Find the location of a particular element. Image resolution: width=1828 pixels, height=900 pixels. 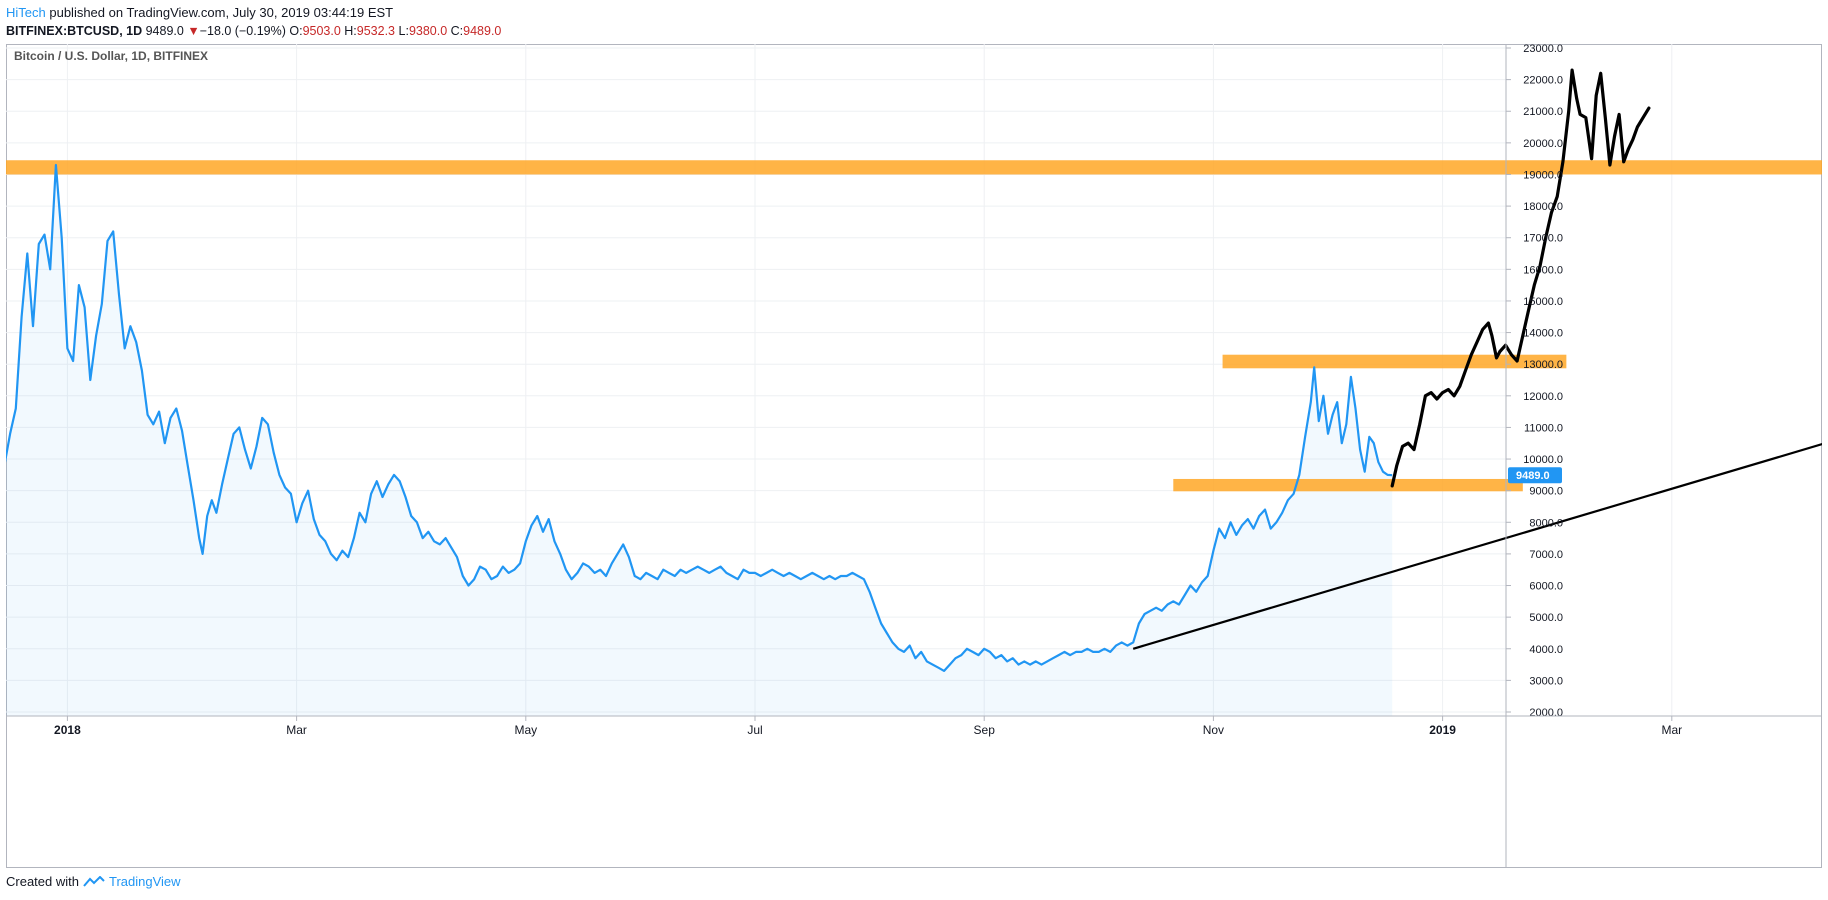

trendline is located at coordinates (1480, 545).